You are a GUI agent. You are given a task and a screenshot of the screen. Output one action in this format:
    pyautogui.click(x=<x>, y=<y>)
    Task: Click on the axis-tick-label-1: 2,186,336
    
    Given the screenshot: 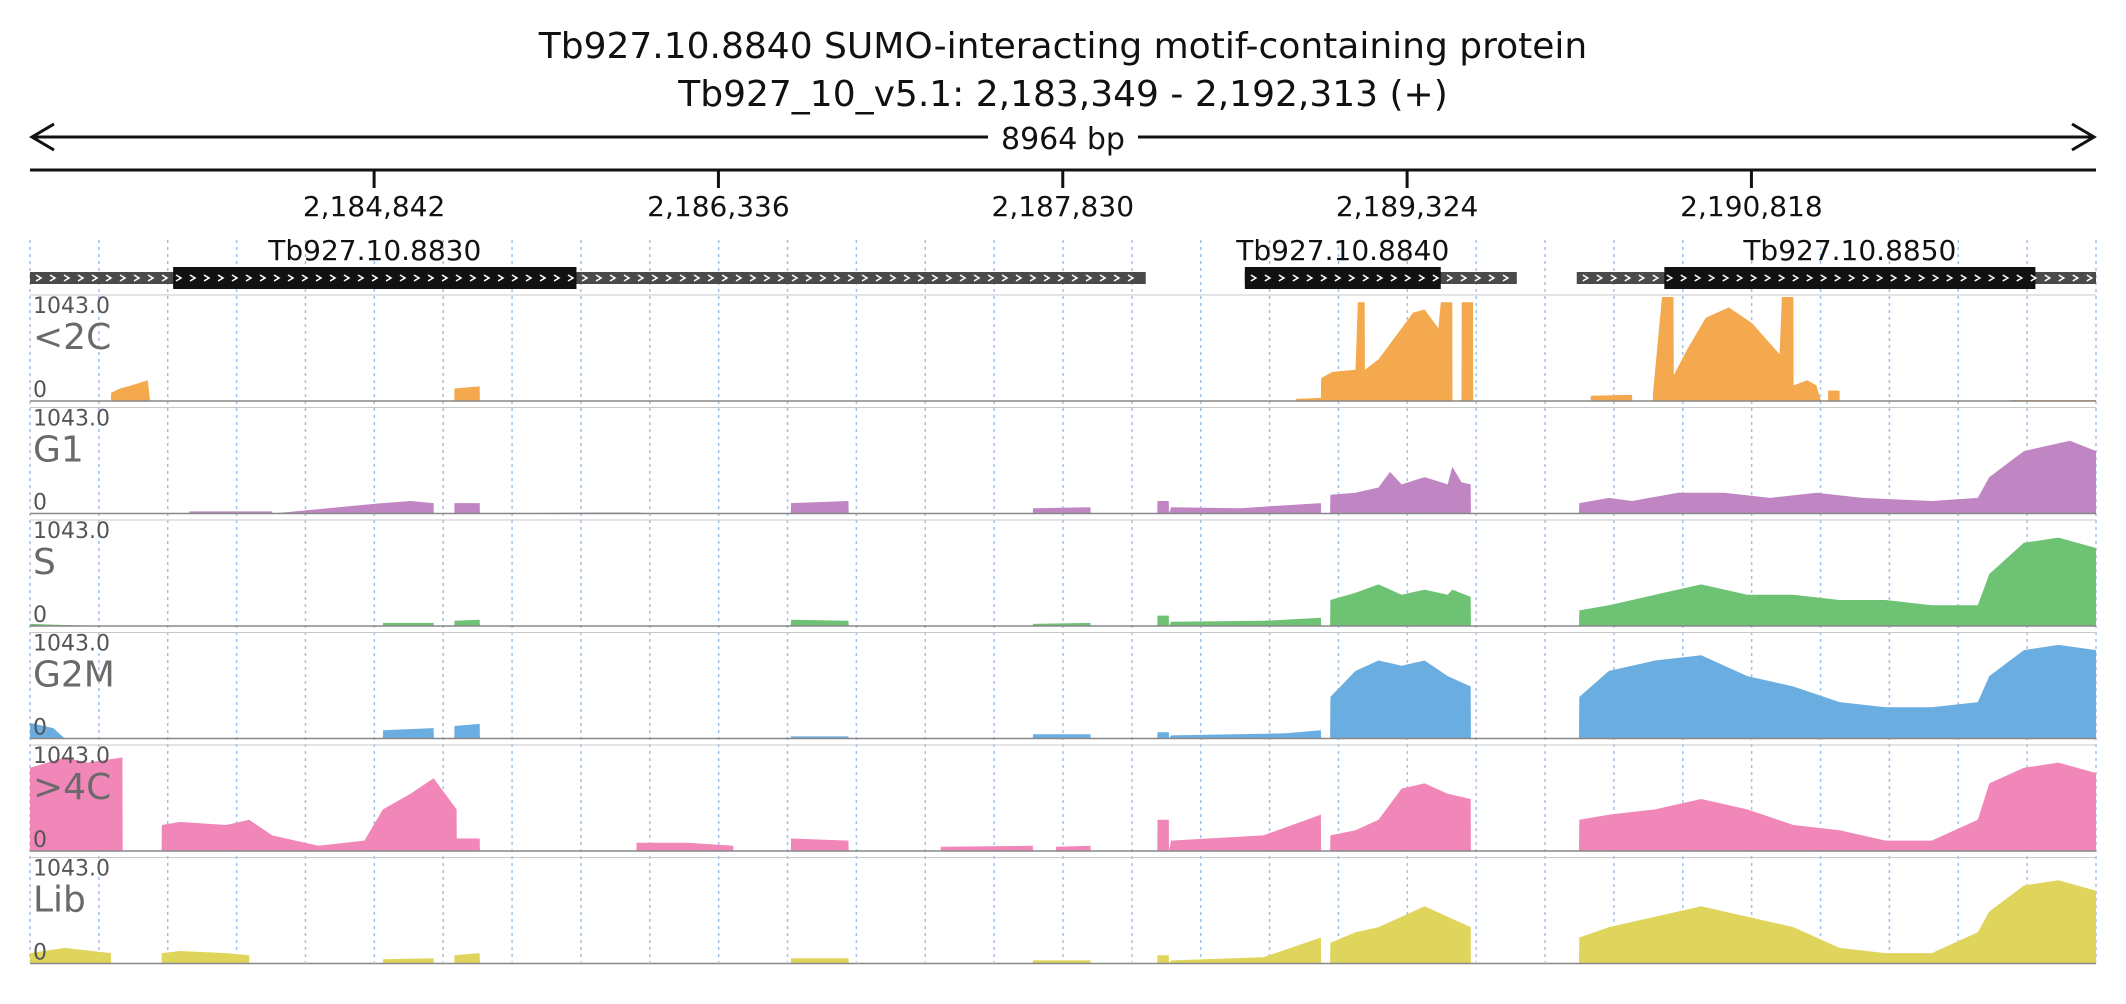 What is the action you would take?
    pyautogui.click(x=718, y=206)
    